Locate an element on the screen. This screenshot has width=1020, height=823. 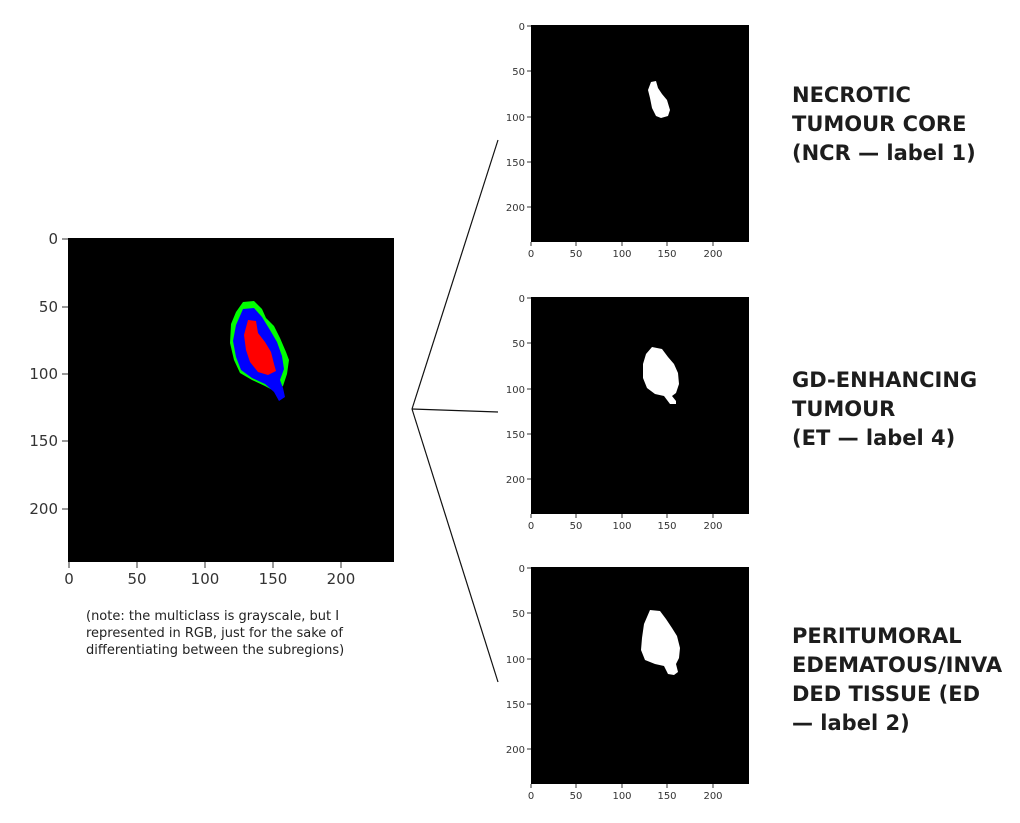
panel-et-y-tick-label: 50 is located at coordinates (518, 344).